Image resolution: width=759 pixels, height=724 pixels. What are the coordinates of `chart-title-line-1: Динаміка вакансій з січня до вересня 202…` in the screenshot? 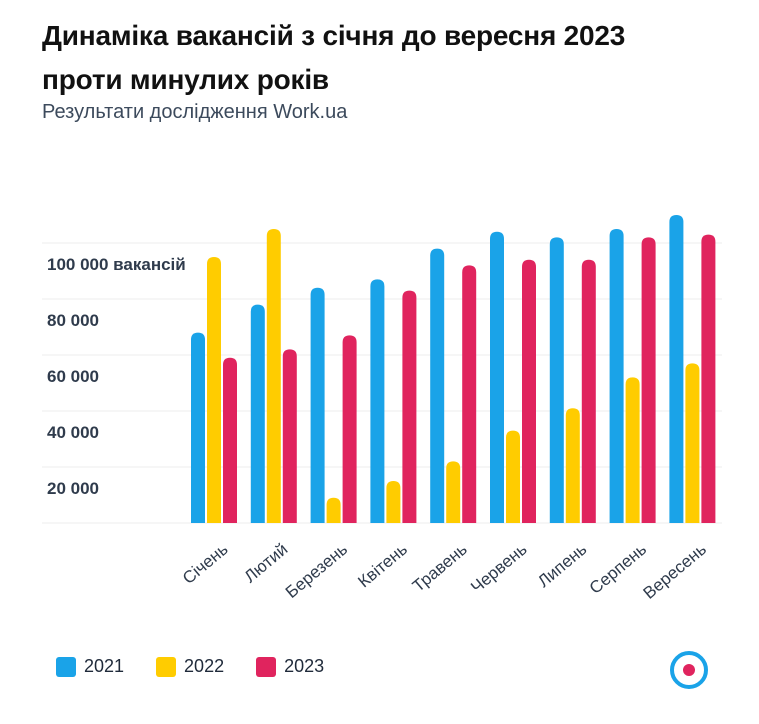 It's located at (334, 35).